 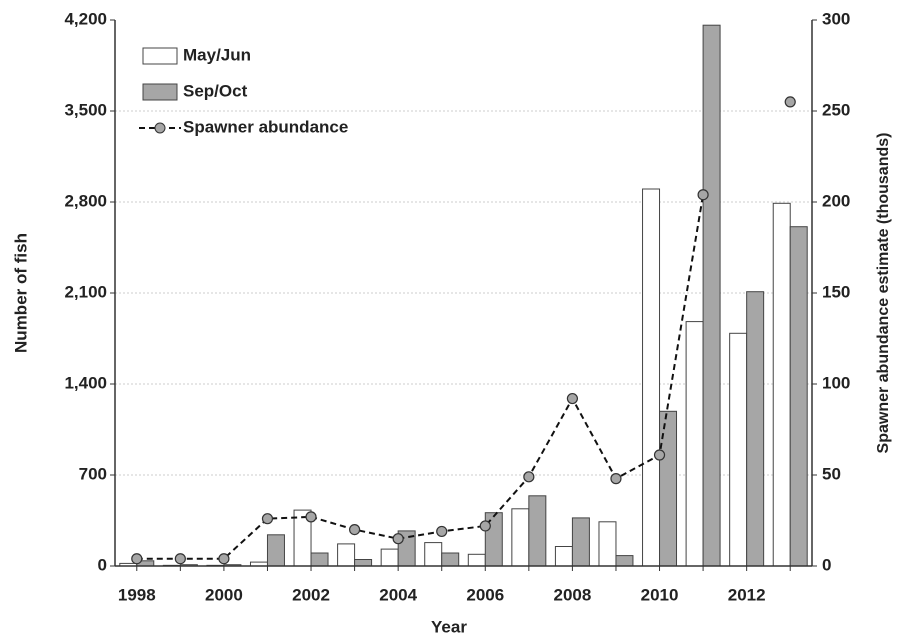 I want to click on y2-tick-label: 150, so click(x=836, y=291).